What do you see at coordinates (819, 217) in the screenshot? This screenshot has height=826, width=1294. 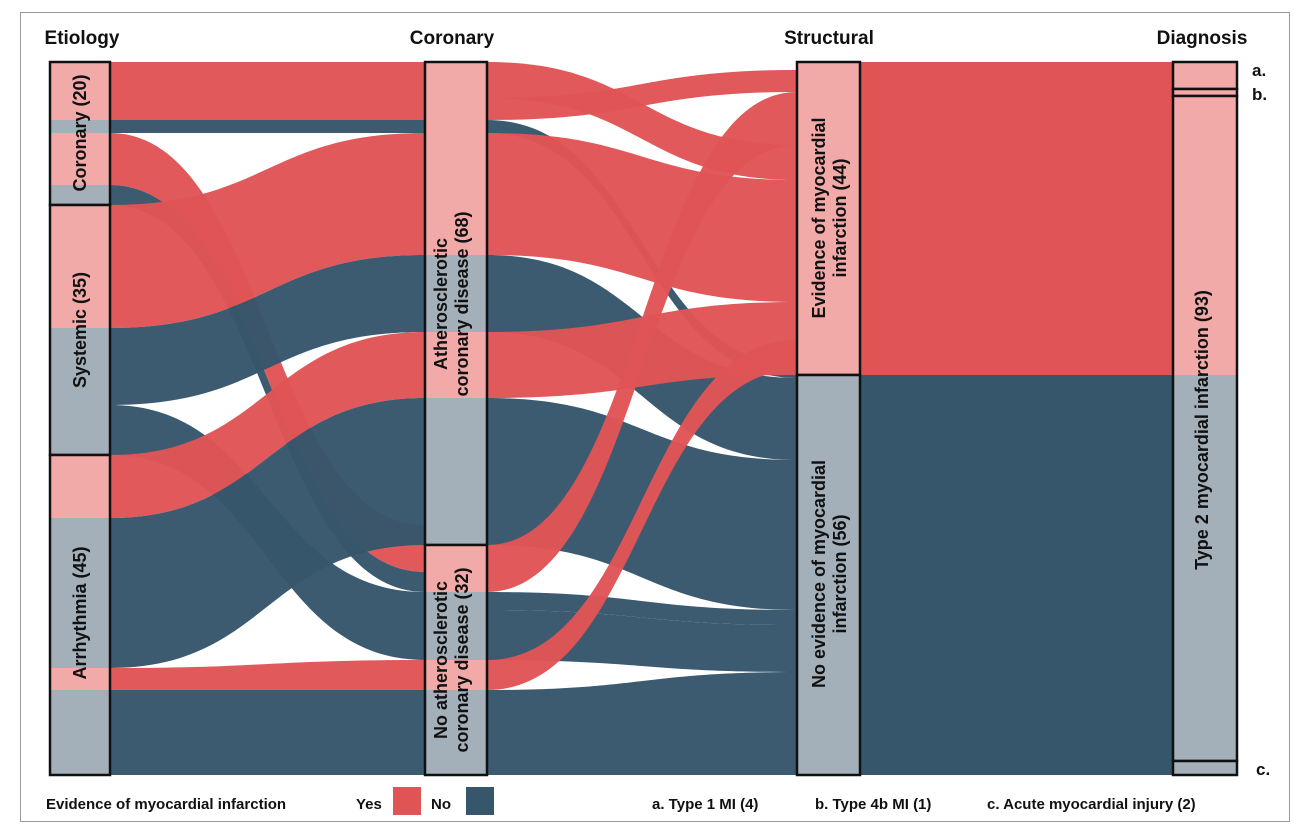 I see `node-label-evidence-line1: Evidence of myocardial` at bounding box center [819, 217].